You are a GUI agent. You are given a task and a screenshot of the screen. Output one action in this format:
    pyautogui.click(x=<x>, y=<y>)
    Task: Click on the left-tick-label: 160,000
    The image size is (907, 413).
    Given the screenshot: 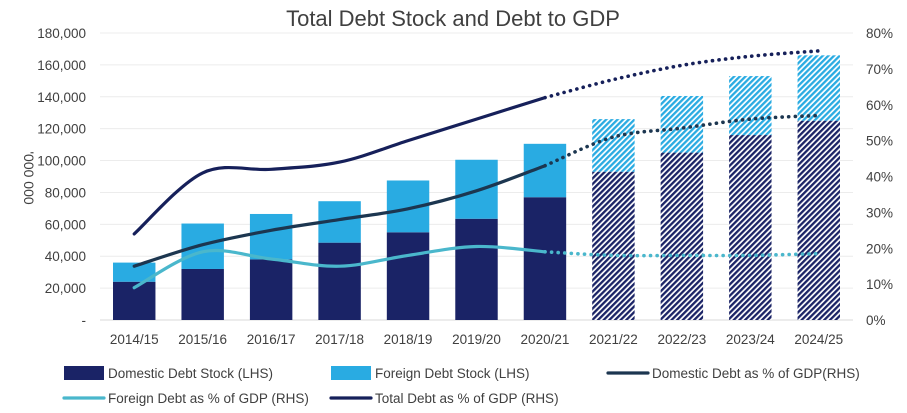 What is the action you would take?
    pyautogui.click(x=61, y=65)
    